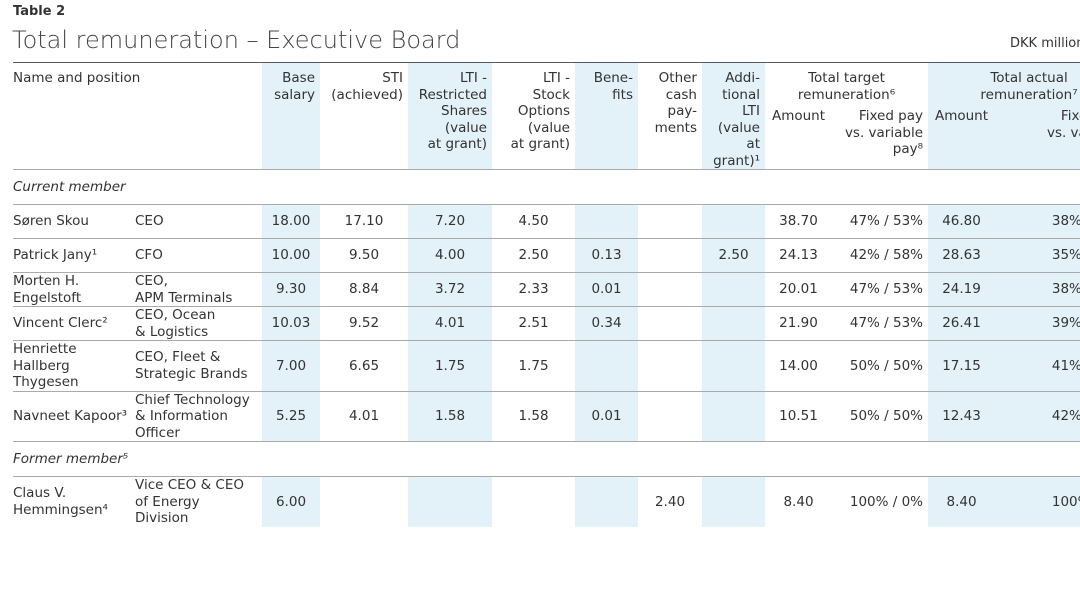 The width and height of the screenshot is (1080, 602). What do you see at coordinates (236, 40) in the screenshot?
I see `table-title: Total remuneration – Executive Board` at bounding box center [236, 40].